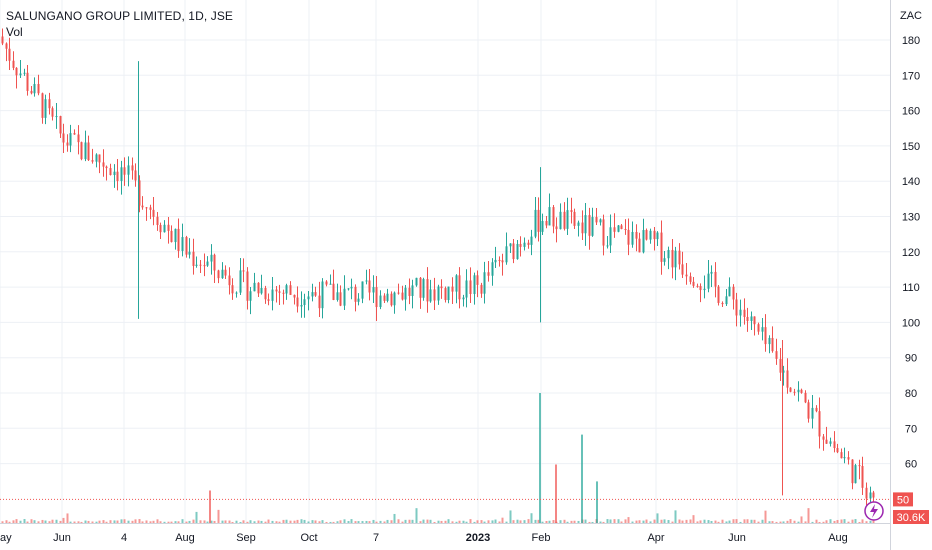  What do you see at coordinates (911, 518) in the screenshot?
I see `last-volume-label: 30.6K` at bounding box center [911, 518].